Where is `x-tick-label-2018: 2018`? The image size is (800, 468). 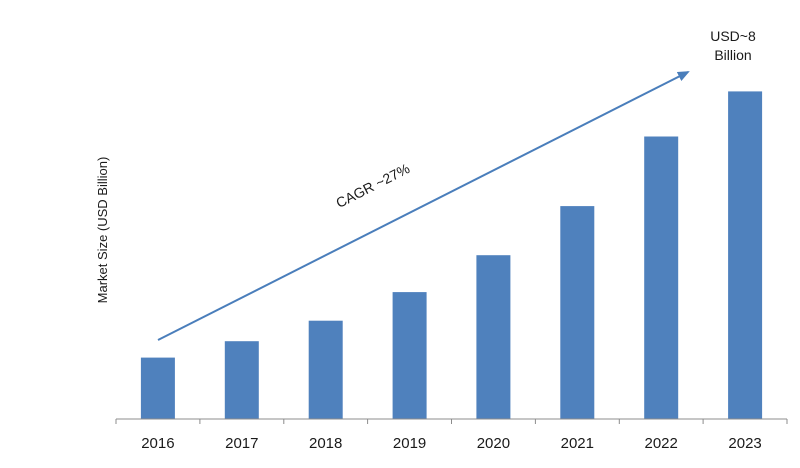
x-tick-label-2018: 2018 is located at coordinates (325, 443).